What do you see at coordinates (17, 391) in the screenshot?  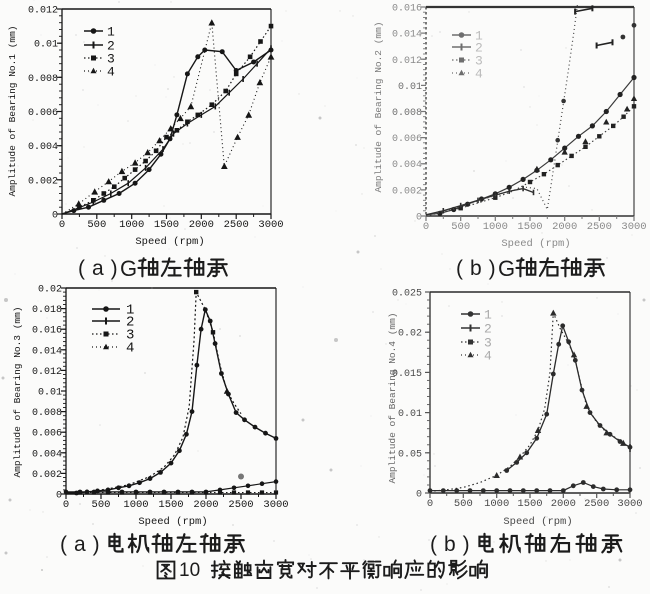 I see `svg-text: Amplitude of Bearing No.3 (mm)` at bounding box center [17, 391].